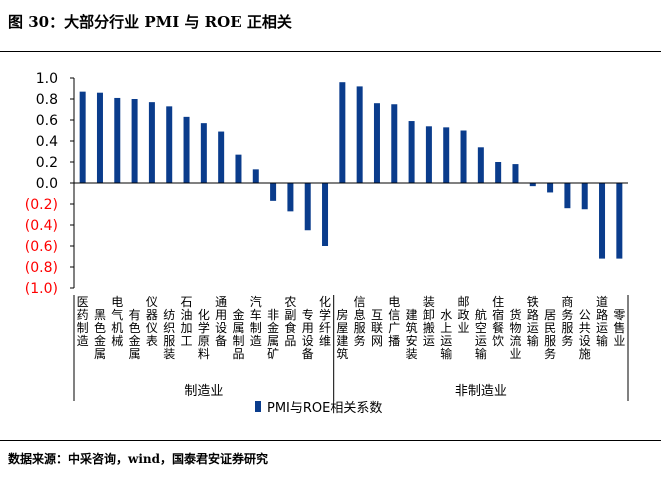 This screenshot has width=661, height=481. Describe the element at coordinates (169, 334) in the screenshot. I see `x-tick-label: 纺织服装` at that location.